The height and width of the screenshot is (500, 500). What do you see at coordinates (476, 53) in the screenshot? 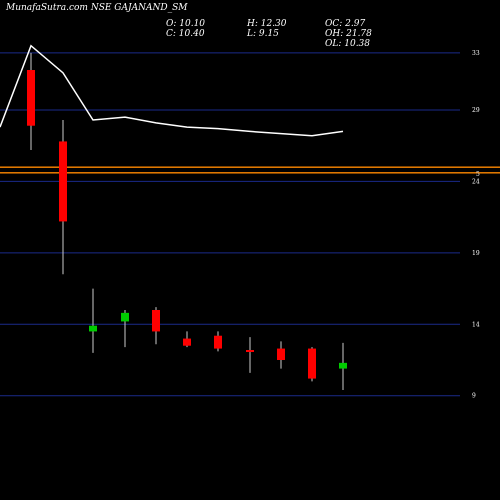
I see `y-tick-label: 33` at bounding box center [476, 53].